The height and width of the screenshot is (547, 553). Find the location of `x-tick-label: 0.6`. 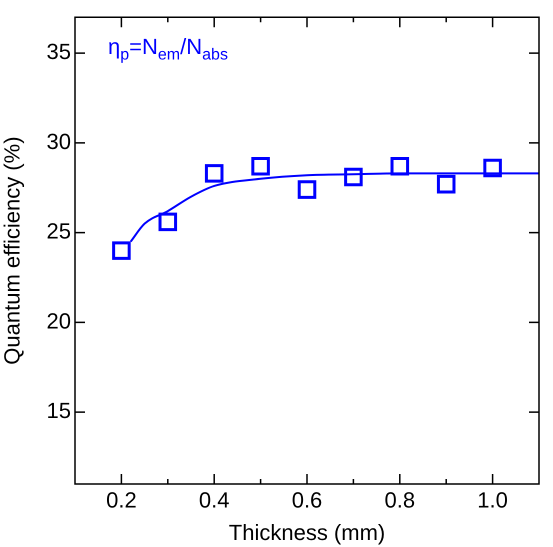

x-tick-label: 0.6 is located at coordinates (307, 499).